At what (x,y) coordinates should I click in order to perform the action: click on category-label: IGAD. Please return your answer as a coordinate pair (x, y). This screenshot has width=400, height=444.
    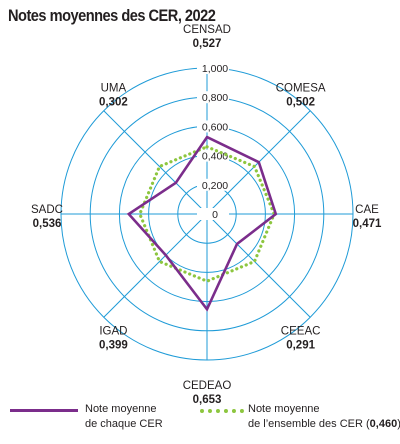
    Looking at the image, I should click on (113, 332).